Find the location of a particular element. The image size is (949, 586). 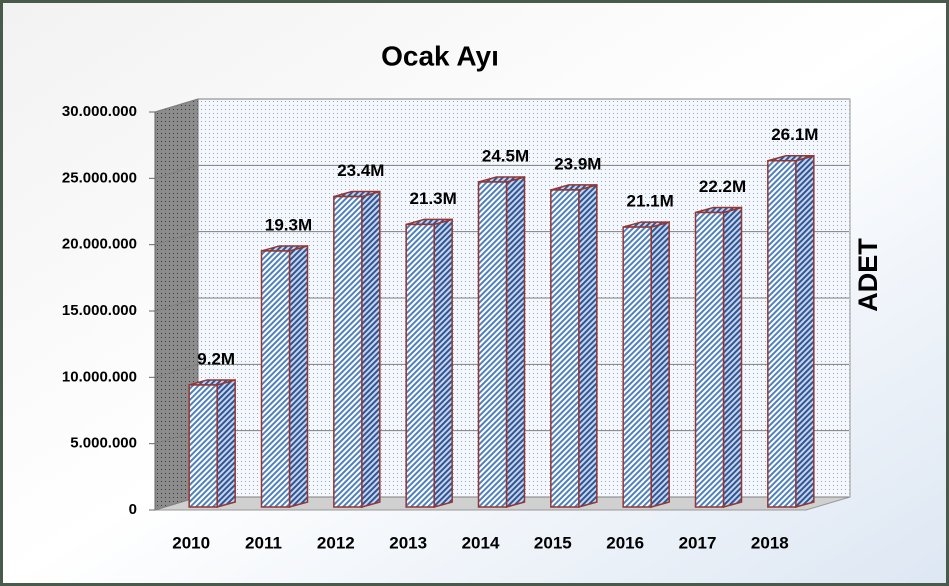

y-tick-label: 0 is located at coordinates (133, 509).